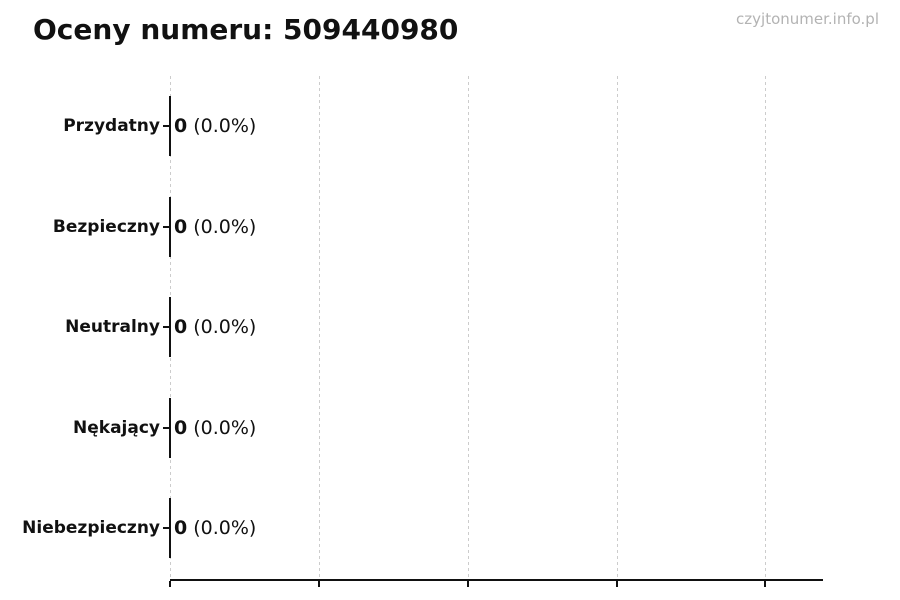 The width and height of the screenshot is (900, 600). I want to click on bar-przydatny, so click(170, 126).